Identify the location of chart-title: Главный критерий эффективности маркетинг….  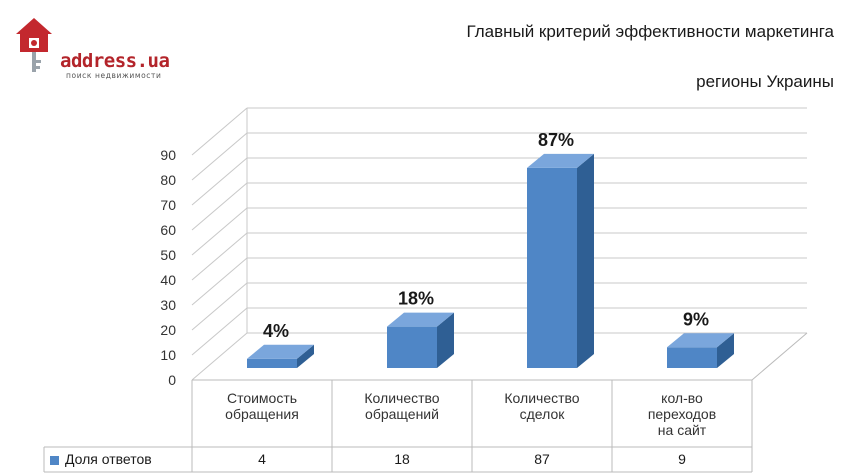
(650, 31).